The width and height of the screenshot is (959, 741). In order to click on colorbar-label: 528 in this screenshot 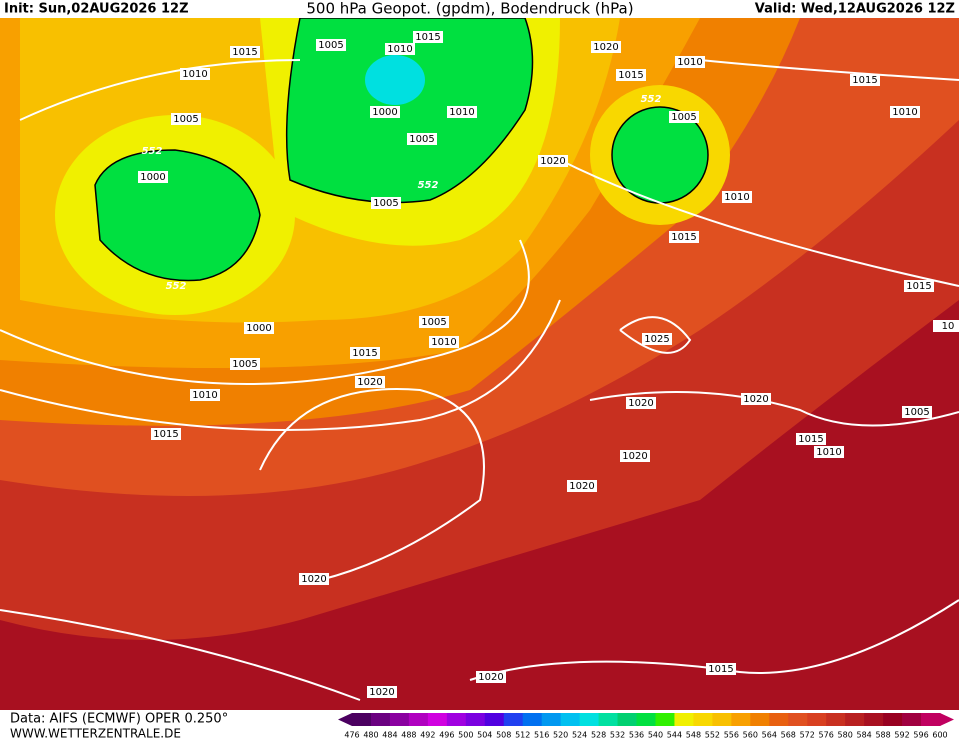, I will do `click(598, 735)`.